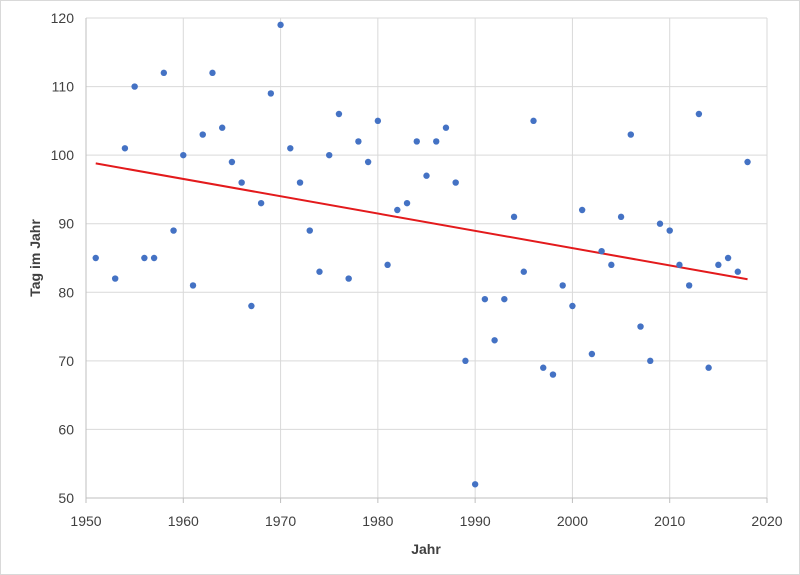 The height and width of the screenshot is (575, 800). What do you see at coordinates (66, 498) in the screenshot?
I see `y-tick-label: 50` at bounding box center [66, 498].